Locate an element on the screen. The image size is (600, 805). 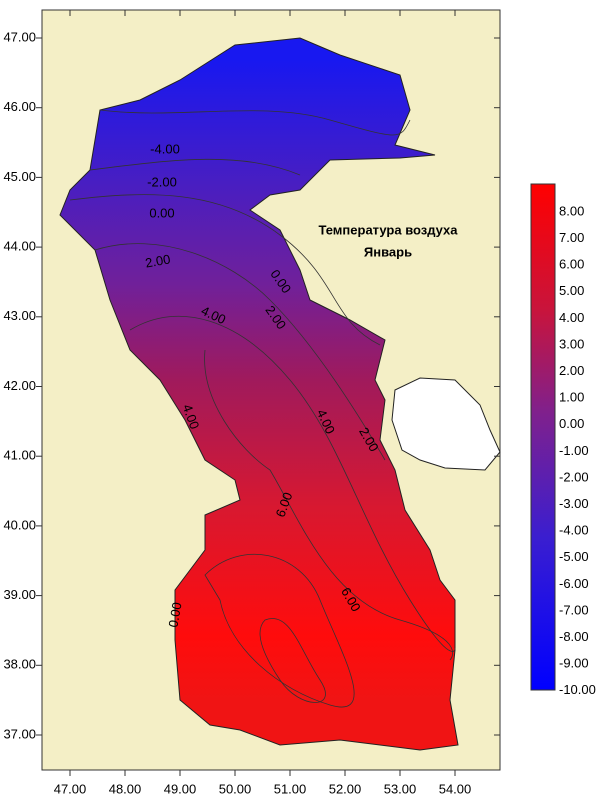
colorbar-label: 0.00 is located at coordinates (571, 423).